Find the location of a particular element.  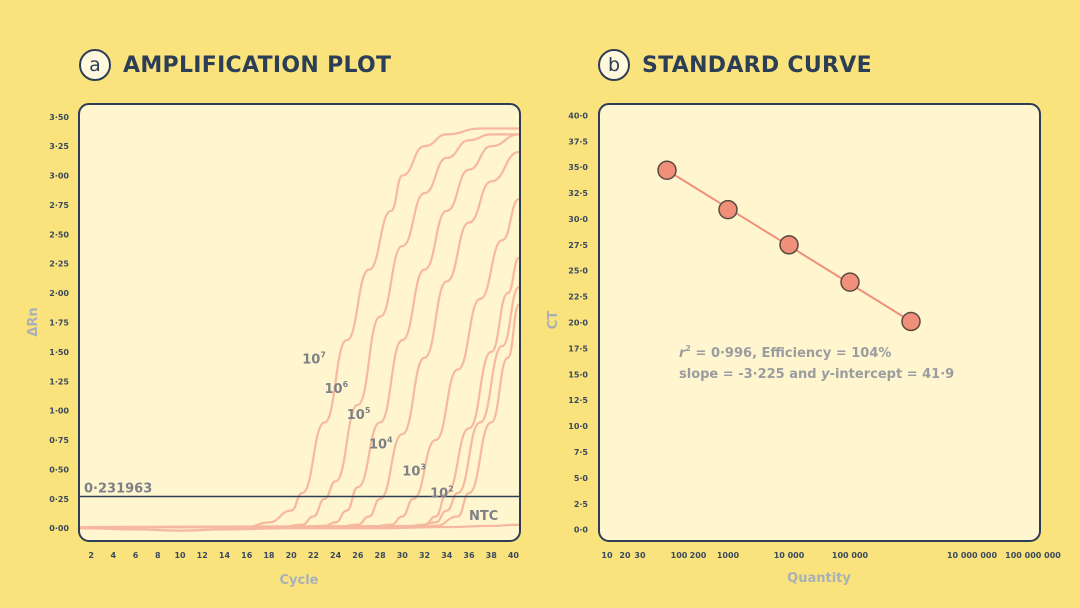

y-tick-label: 2·00 is located at coordinates (59, 293).